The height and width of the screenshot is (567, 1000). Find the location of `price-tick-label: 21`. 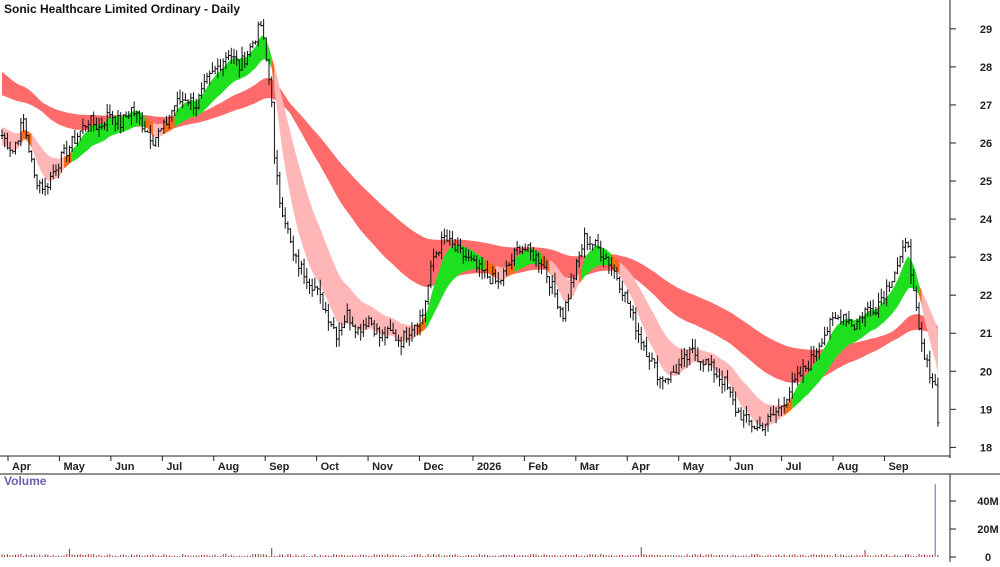

price-tick-label: 21 is located at coordinates (986, 334).